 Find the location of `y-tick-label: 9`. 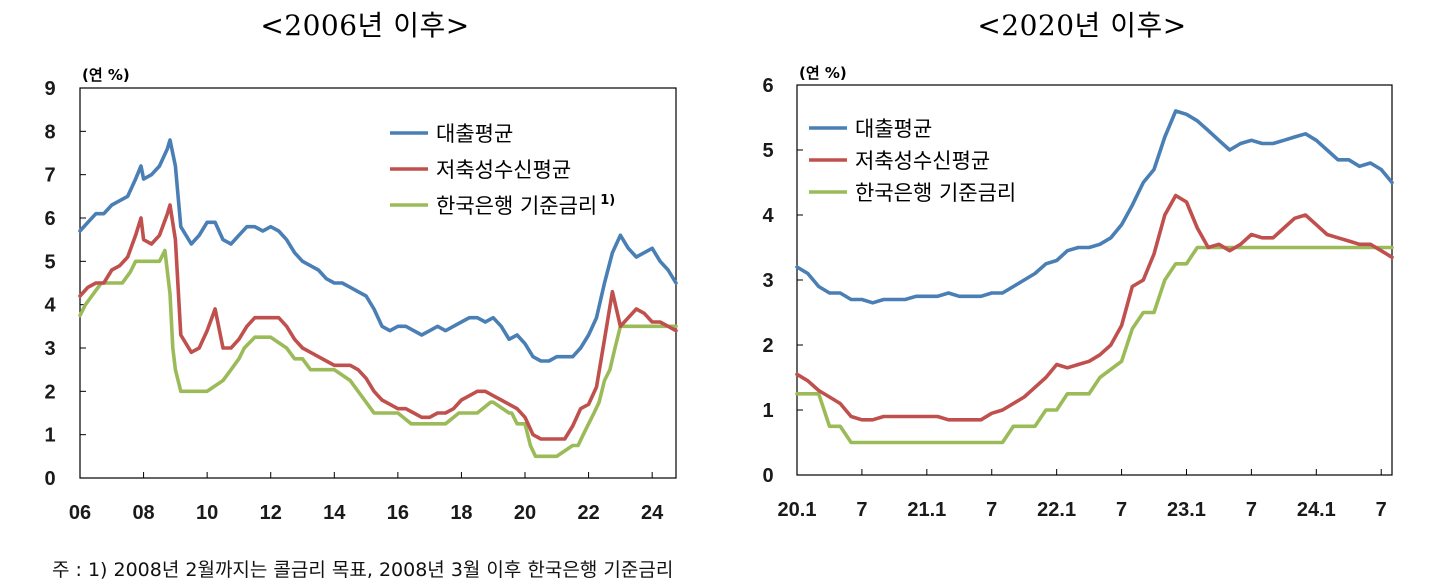

y-tick-label: 9 is located at coordinates (49, 89).